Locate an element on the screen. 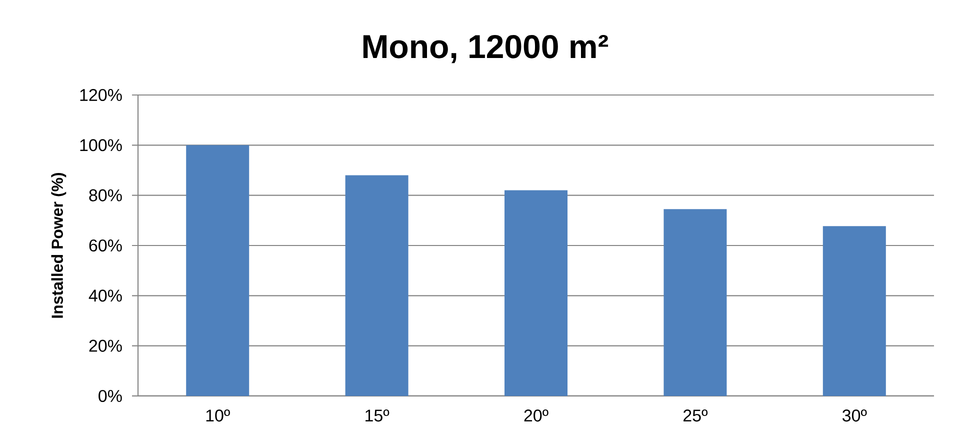  x-tick-label: 20º is located at coordinates (536, 416).